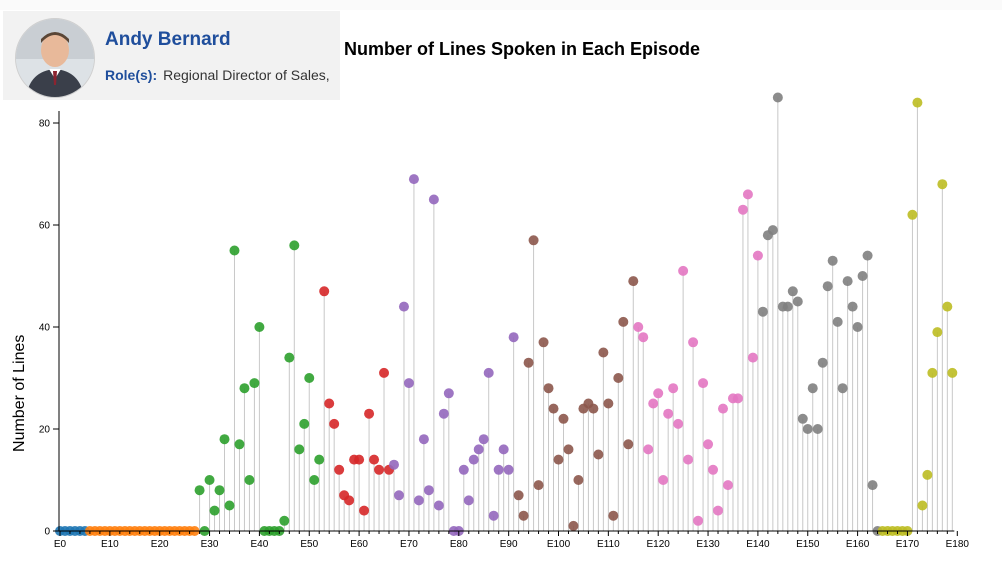 This screenshot has width=1002, height=563. I want to click on x-tick-label: E160, so click(858, 544).